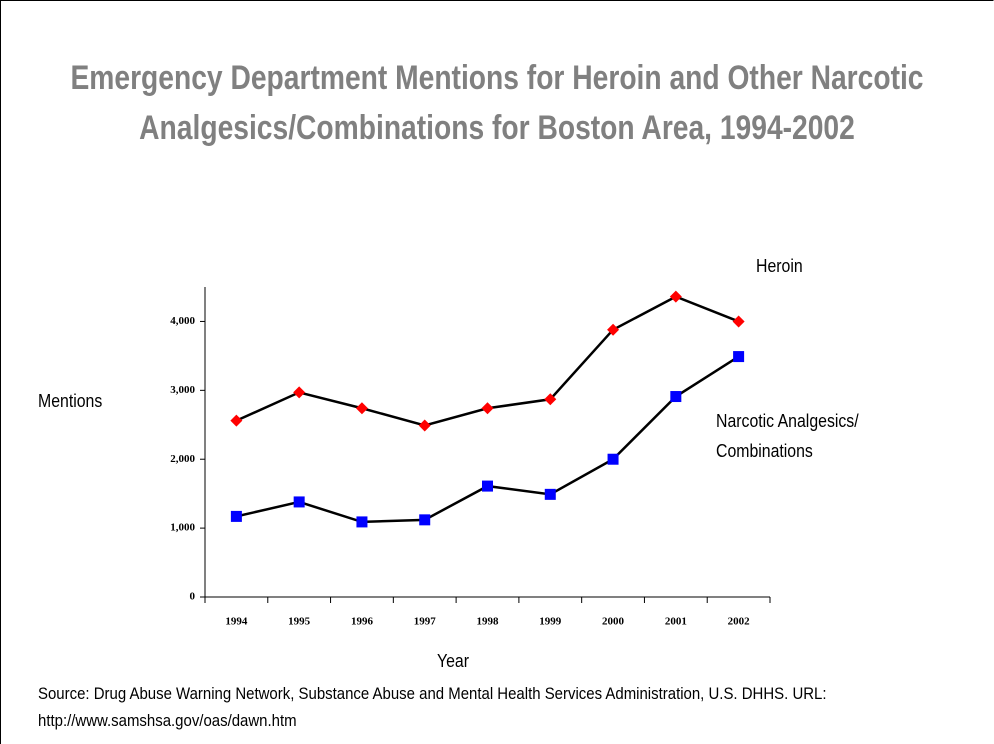 This screenshot has width=994, height=744. I want to click on x-tick-label: 2000, so click(613, 622).